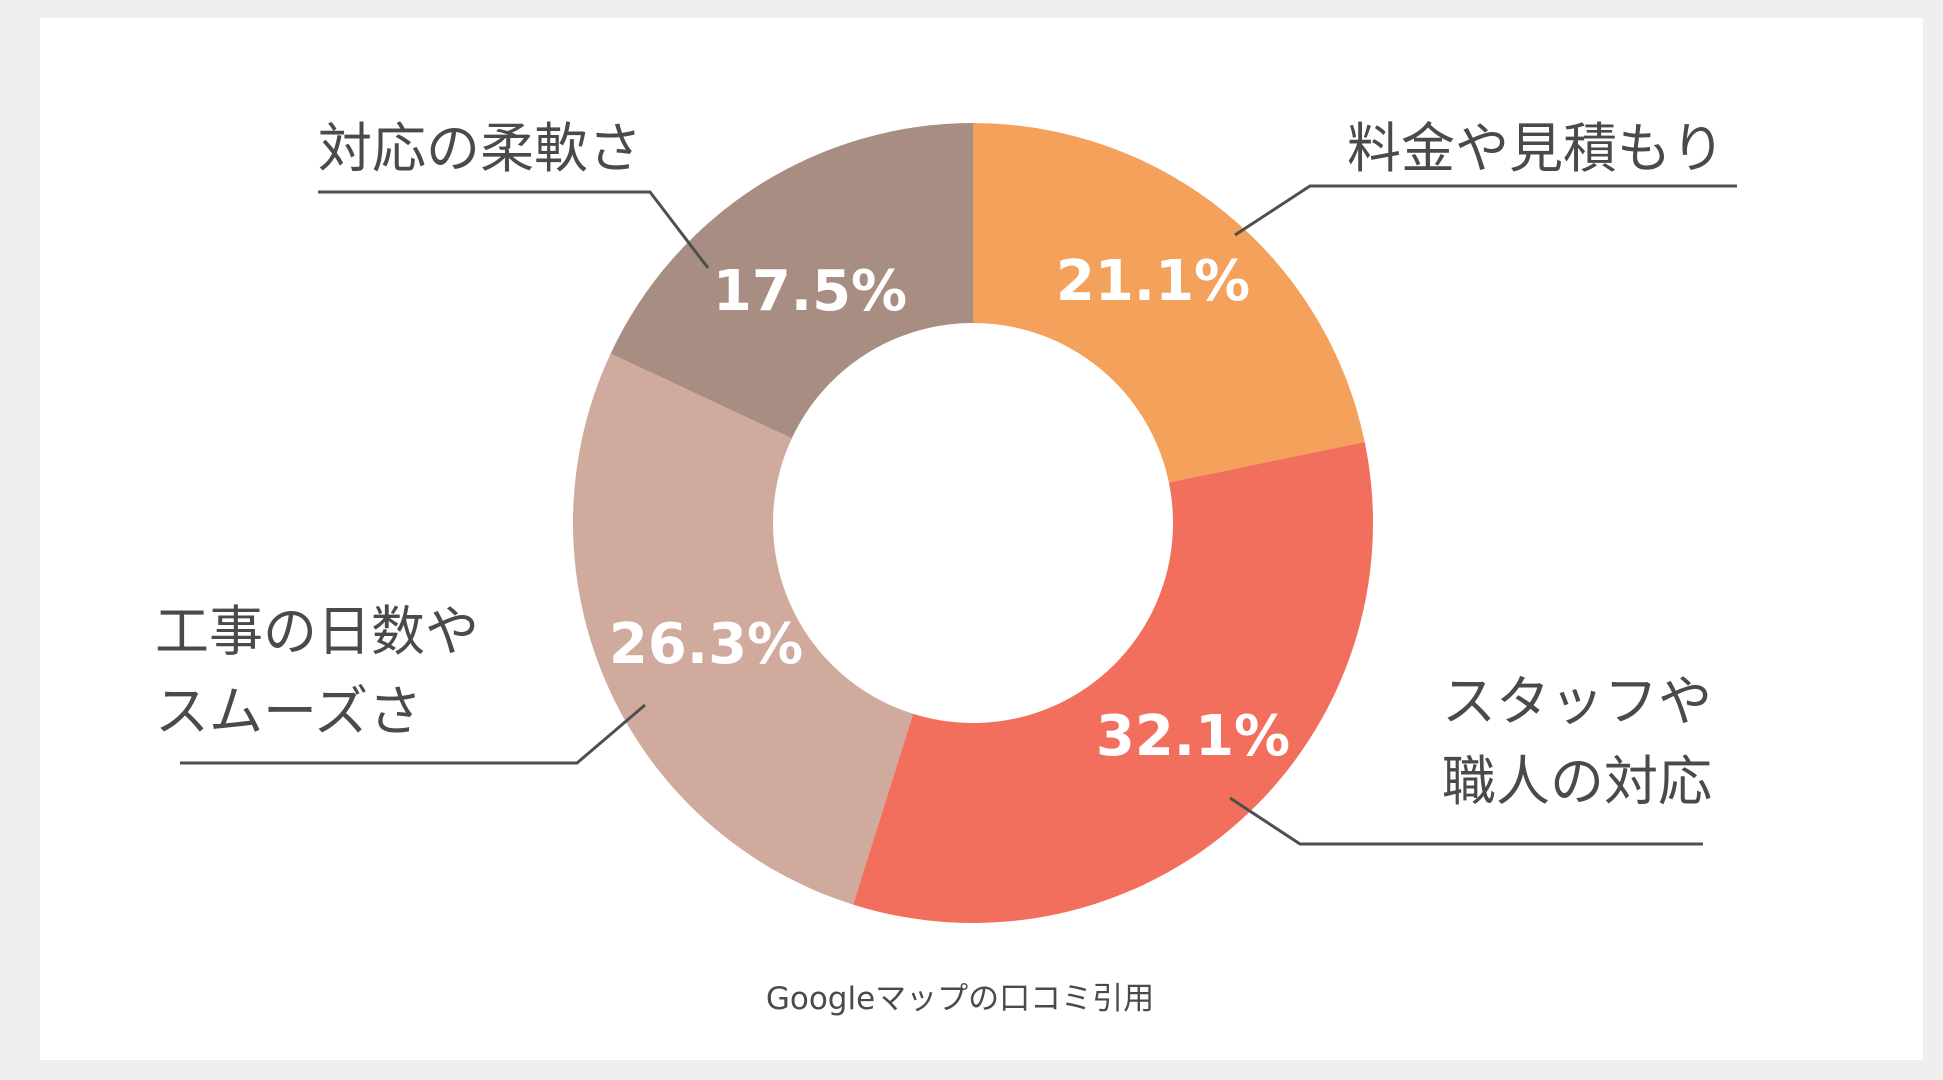 This screenshot has width=1943, height=1080. I want to click on category-label: 料金や見積もり, so click(1536, 148).